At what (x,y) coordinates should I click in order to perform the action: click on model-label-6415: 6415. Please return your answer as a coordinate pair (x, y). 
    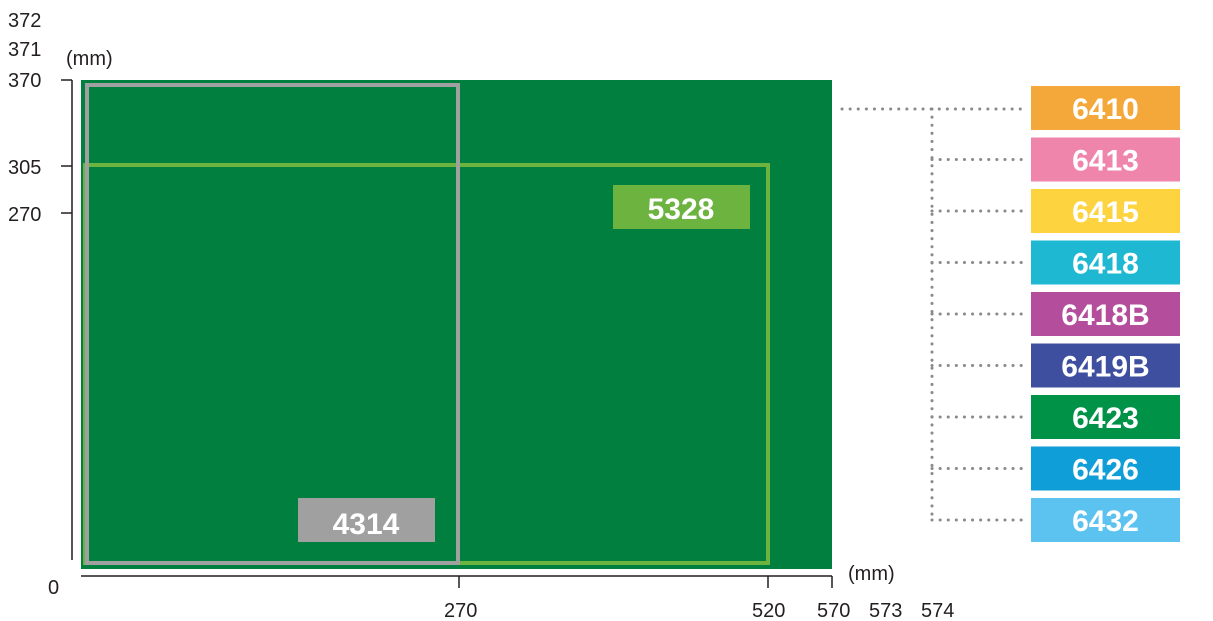
    Looking at the image, I should click on (1105, 212).